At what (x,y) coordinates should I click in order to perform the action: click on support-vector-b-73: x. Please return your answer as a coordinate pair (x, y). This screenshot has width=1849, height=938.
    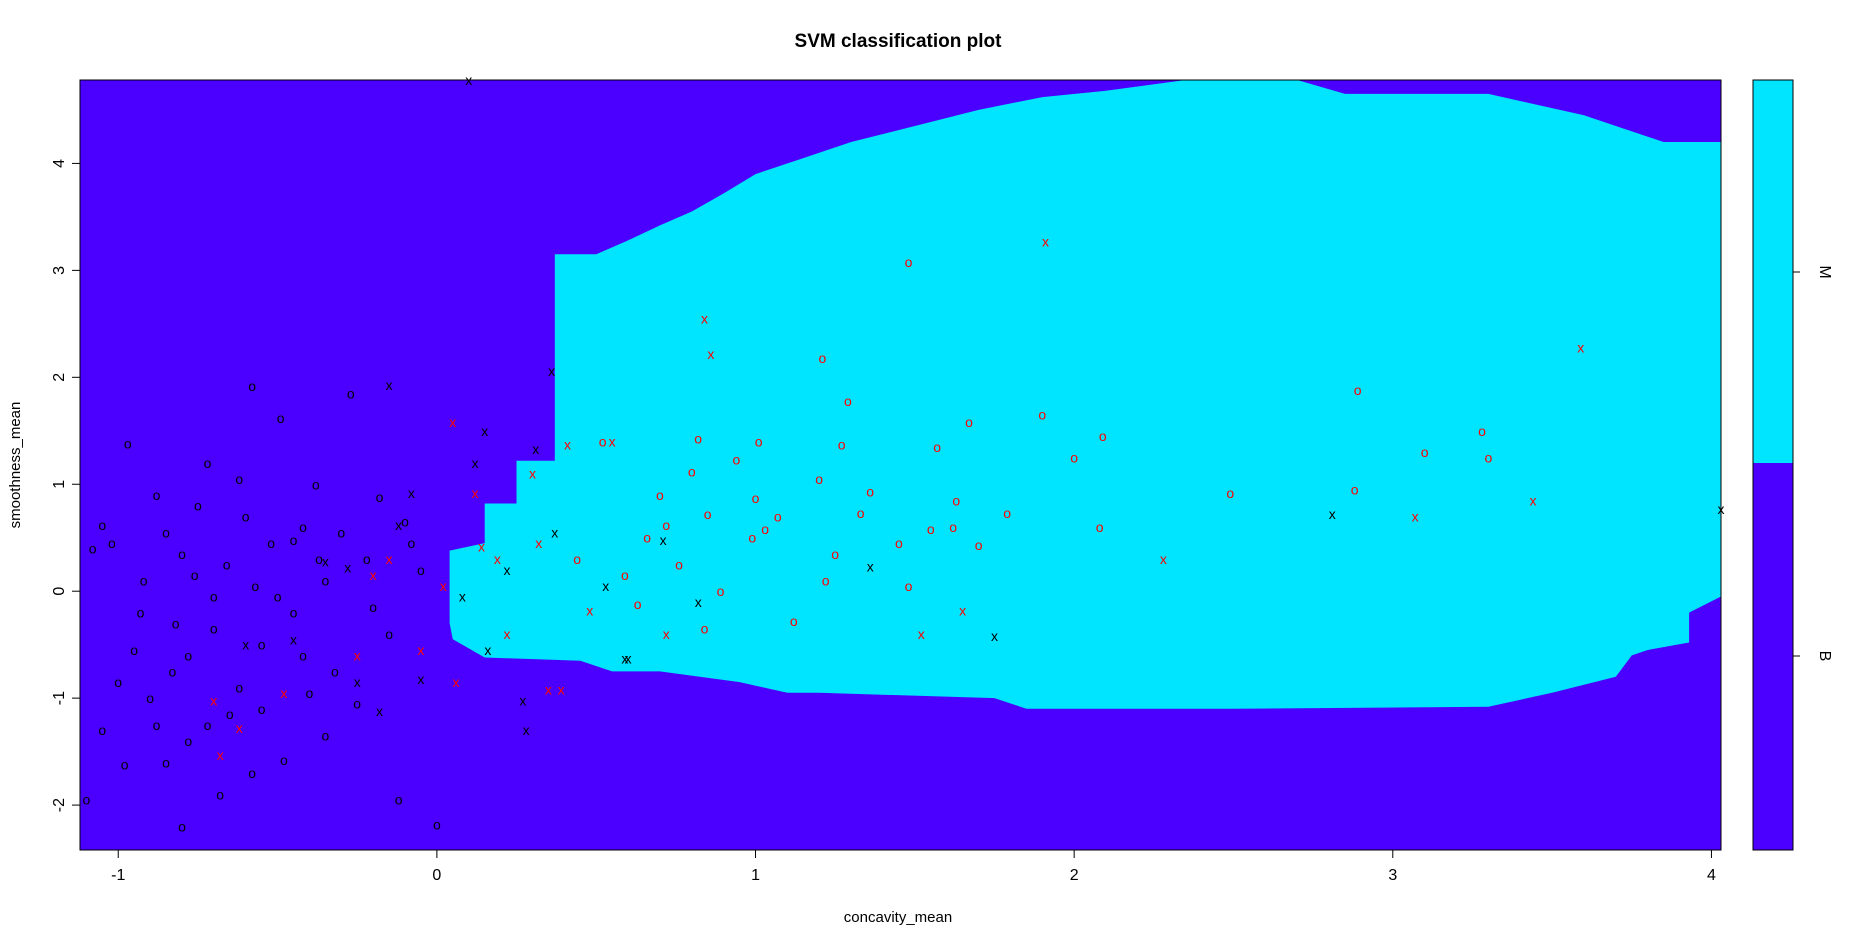
    Looking at the image, I should click on (293, 639).